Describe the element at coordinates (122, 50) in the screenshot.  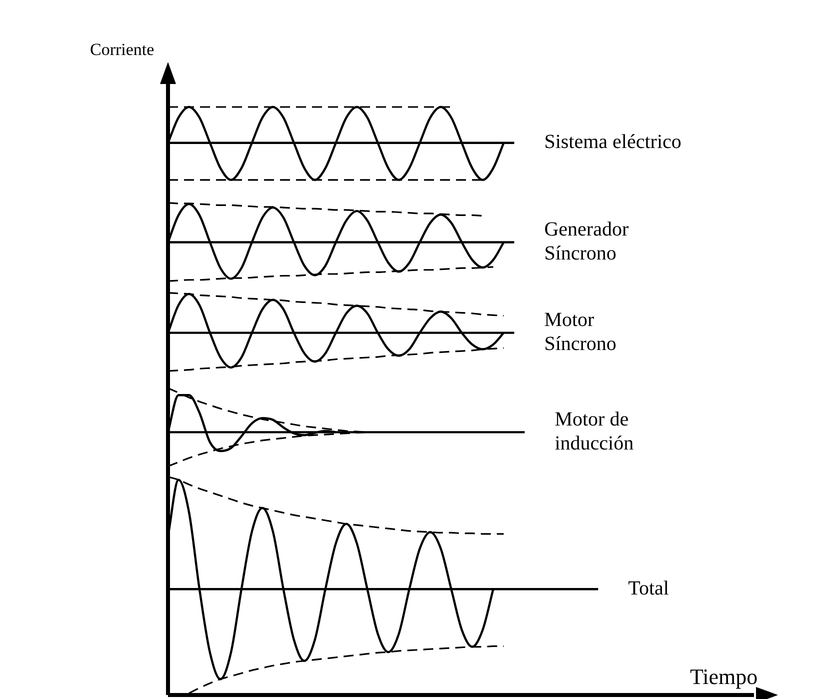
I see `y-axis-title: Corriente` at that location.